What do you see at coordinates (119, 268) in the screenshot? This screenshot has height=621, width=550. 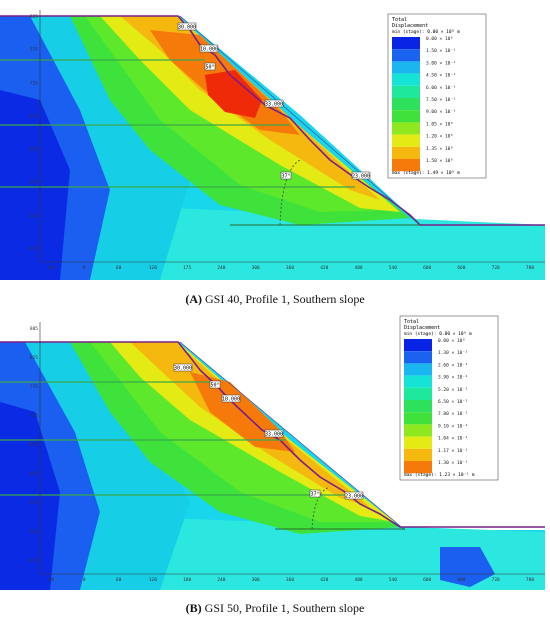 I see `x-tick-label: 60` at bounding box center [119, 268].